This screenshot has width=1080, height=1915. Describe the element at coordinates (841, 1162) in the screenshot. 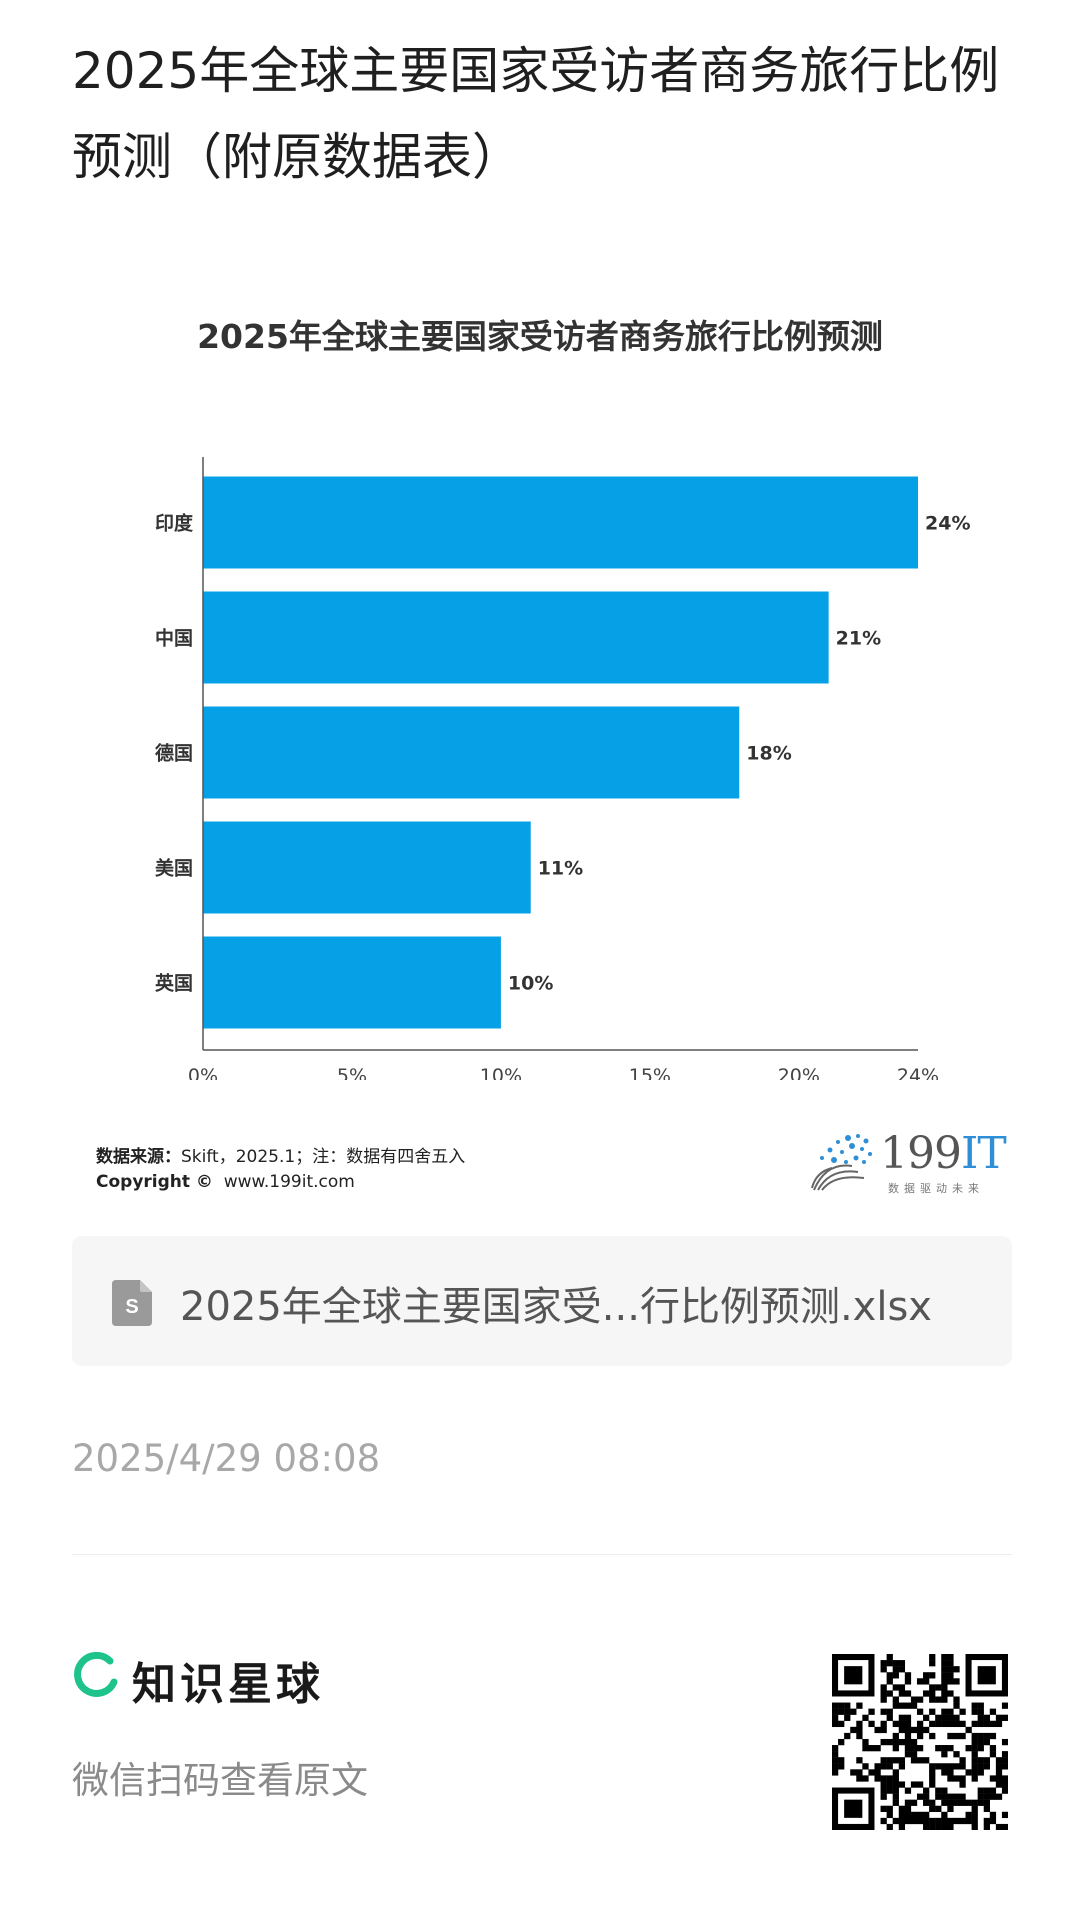

I see `199it-dots-icon` at that location.